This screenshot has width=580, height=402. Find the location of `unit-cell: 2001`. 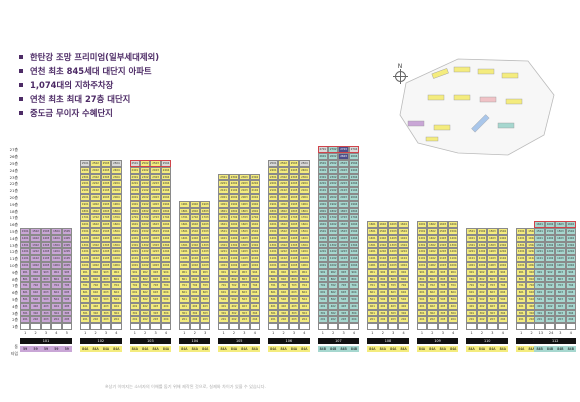

unit-cell: 2001 is located at coordinates (322, 197).